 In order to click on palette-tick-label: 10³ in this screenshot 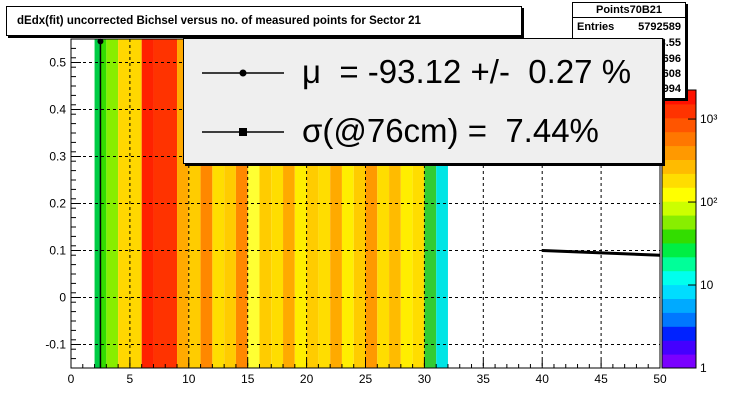, I will do `click(708, 119)`.